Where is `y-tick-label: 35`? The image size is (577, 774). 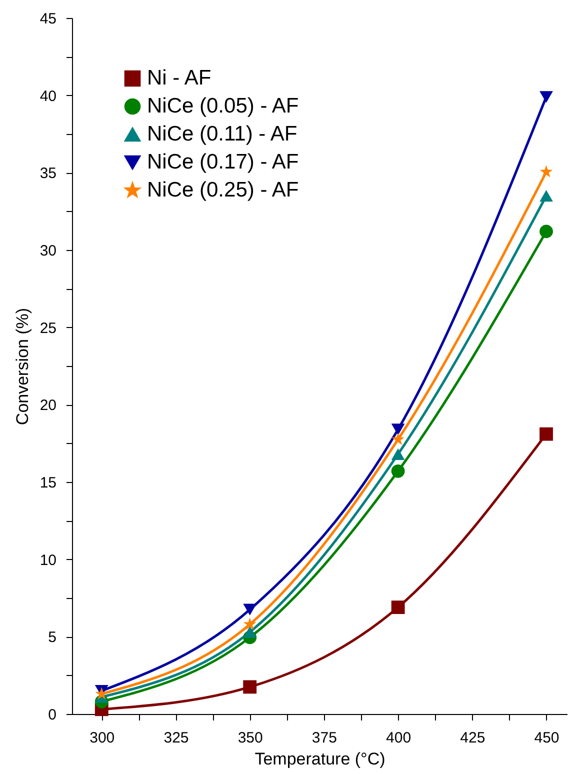 y-tick-label: 35 is located at coordinates (48, 173).